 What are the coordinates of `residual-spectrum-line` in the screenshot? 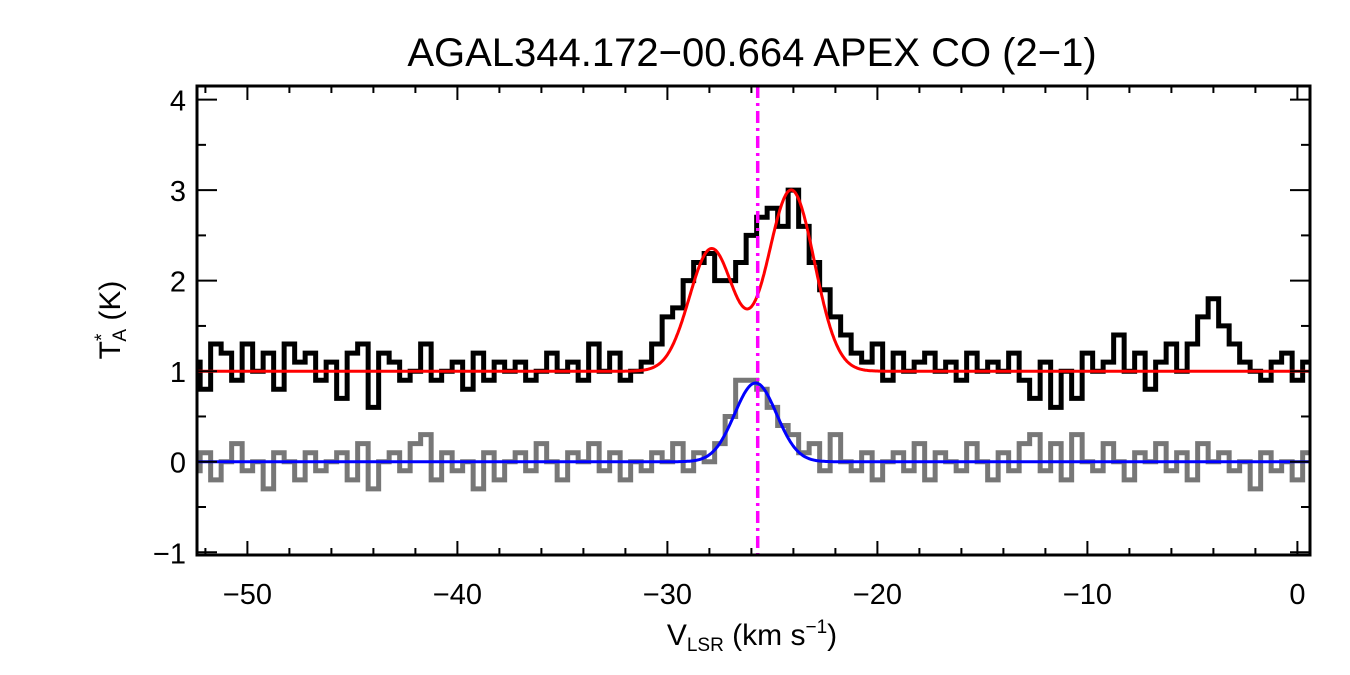 It's located at (753, 434).